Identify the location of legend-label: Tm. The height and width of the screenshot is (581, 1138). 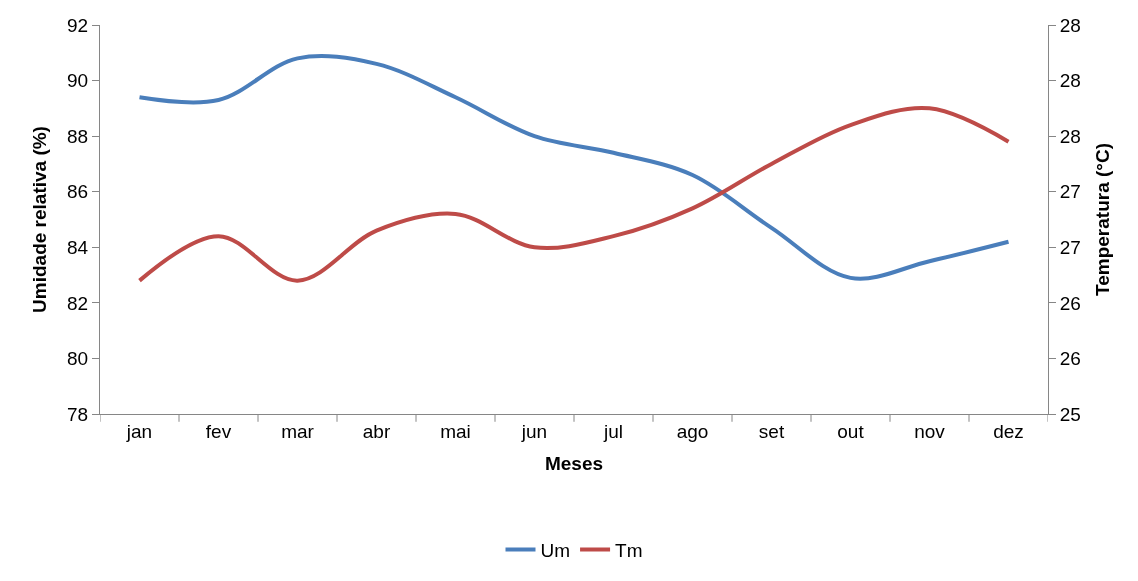
(629, 550).